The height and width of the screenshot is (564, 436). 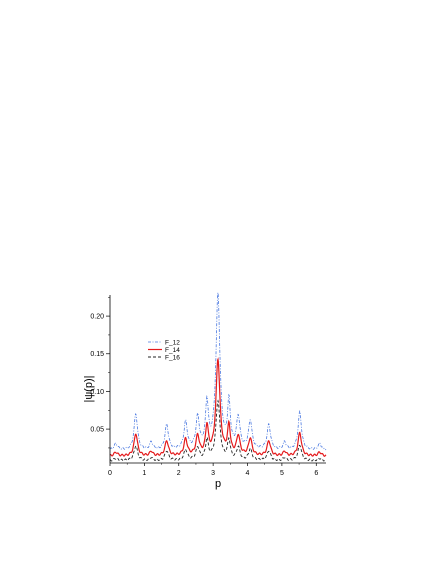 I want to click on x-tick-label: 1, so click(x=144, y=473).